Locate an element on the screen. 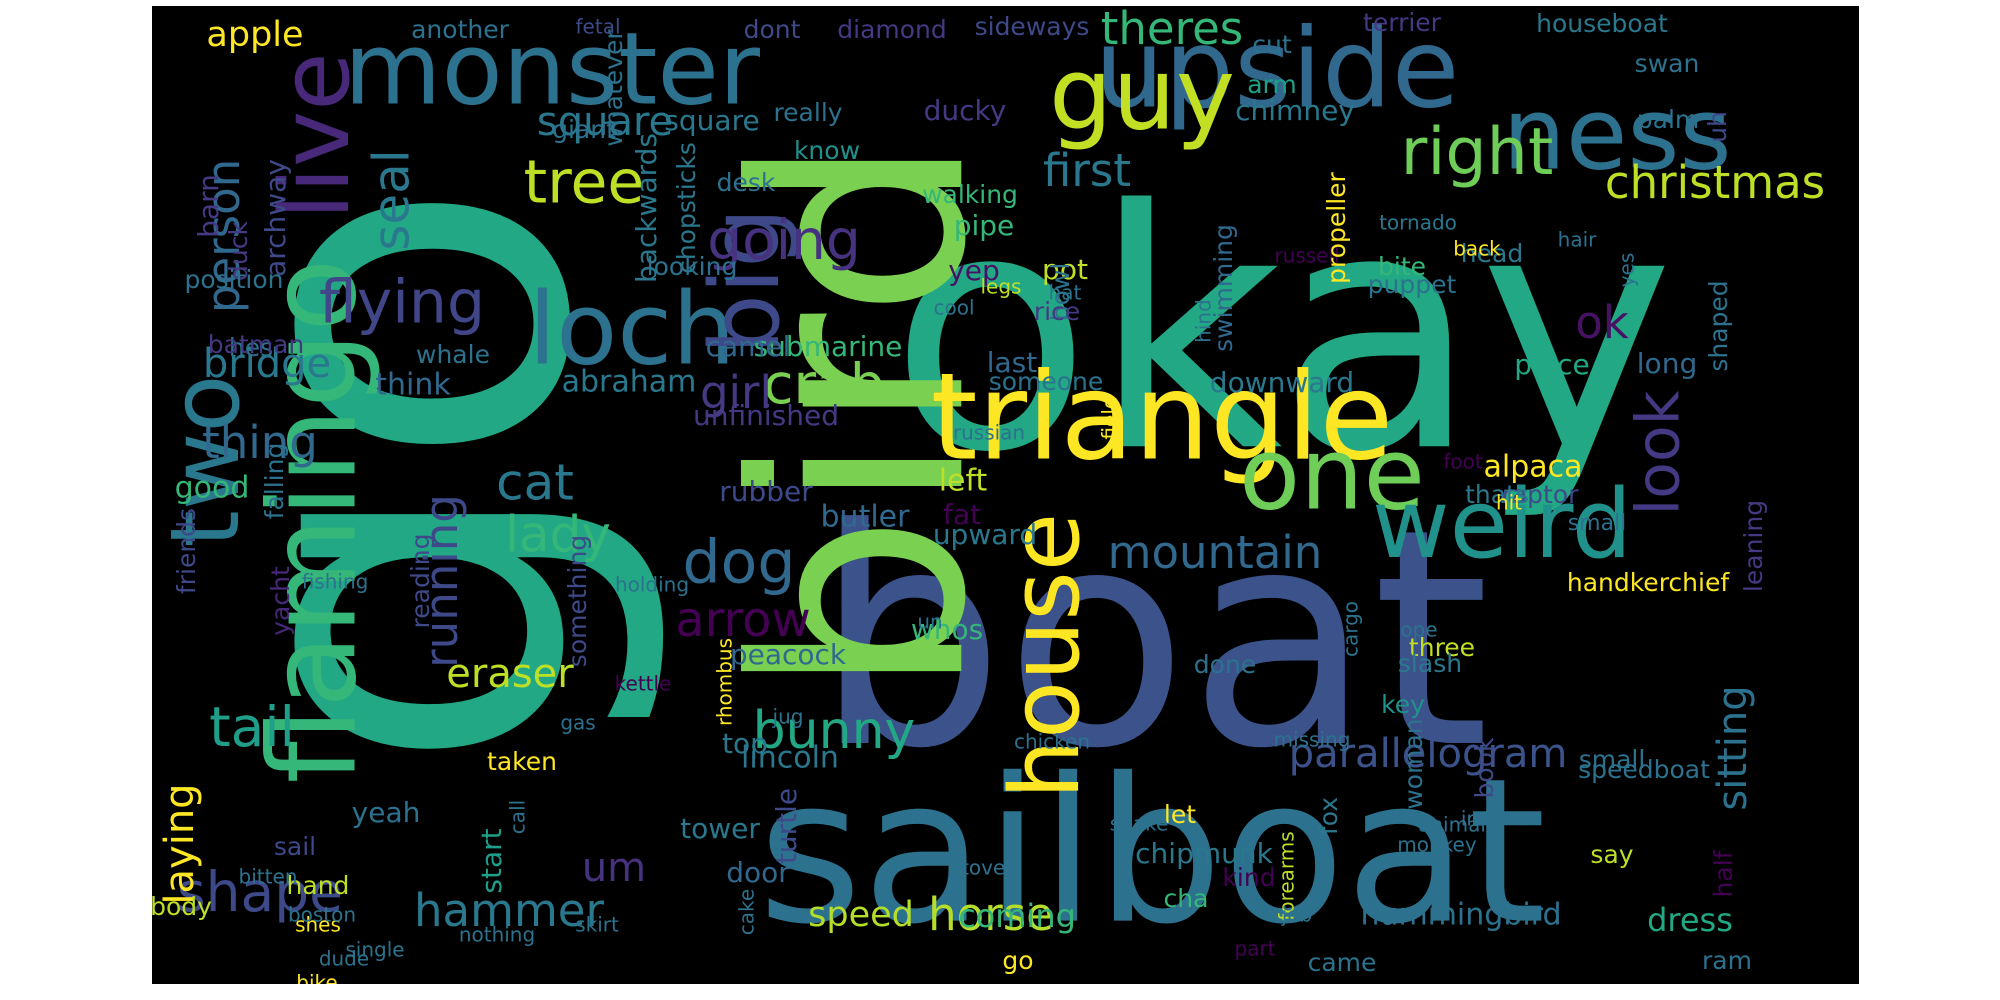  word-thing: thing is located at coordinates (260, 442).